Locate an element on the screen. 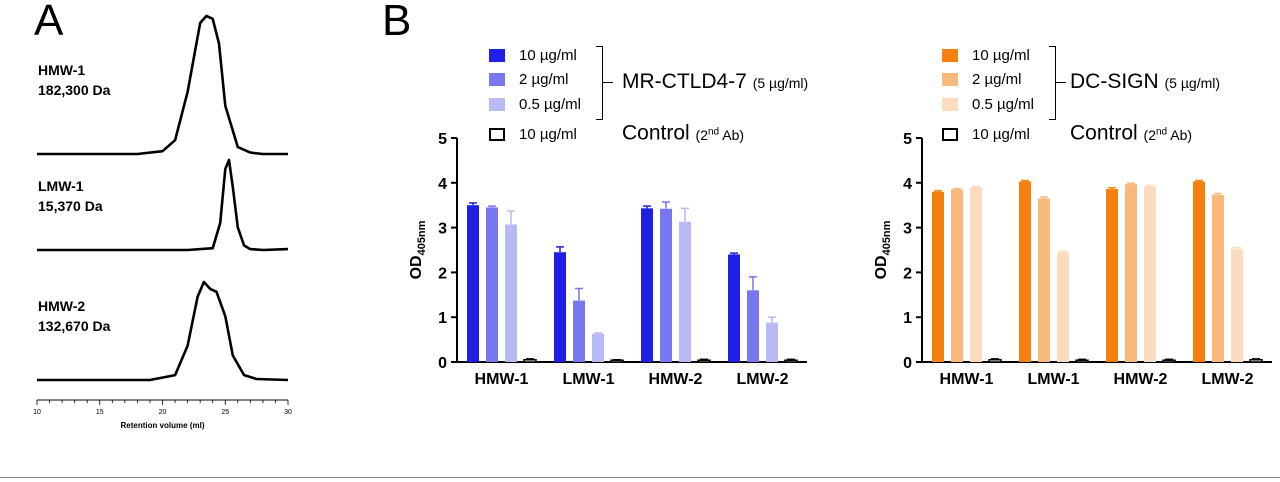 This screenshot has width=1280, height=482. x-tick-label: 25 is located at coordinates (225, 412).